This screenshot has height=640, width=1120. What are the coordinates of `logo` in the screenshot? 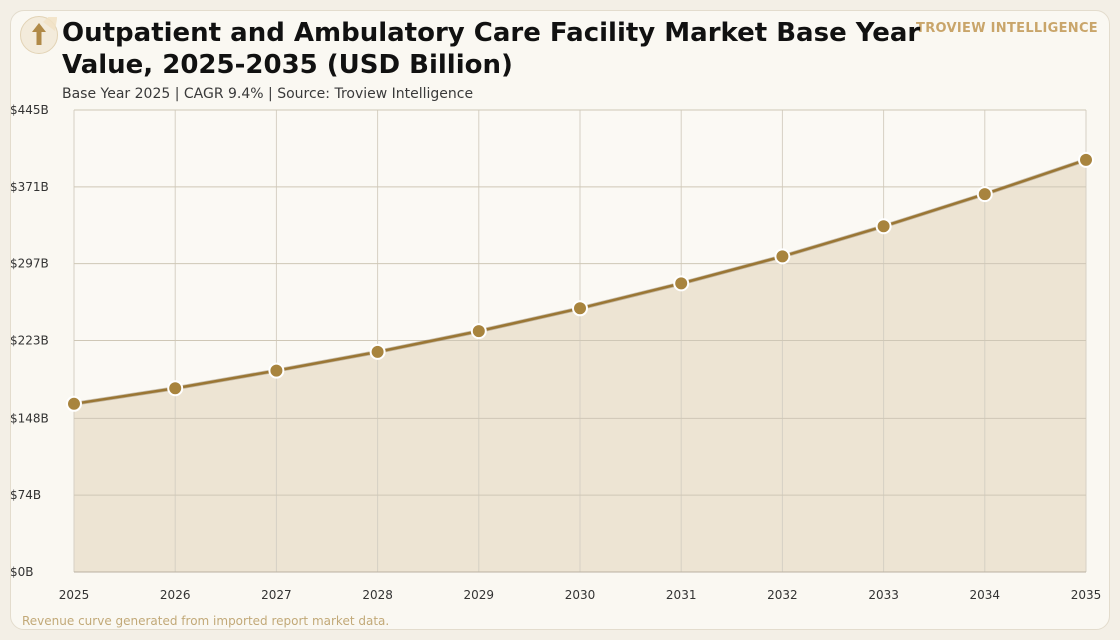 It's located at (39, 30).